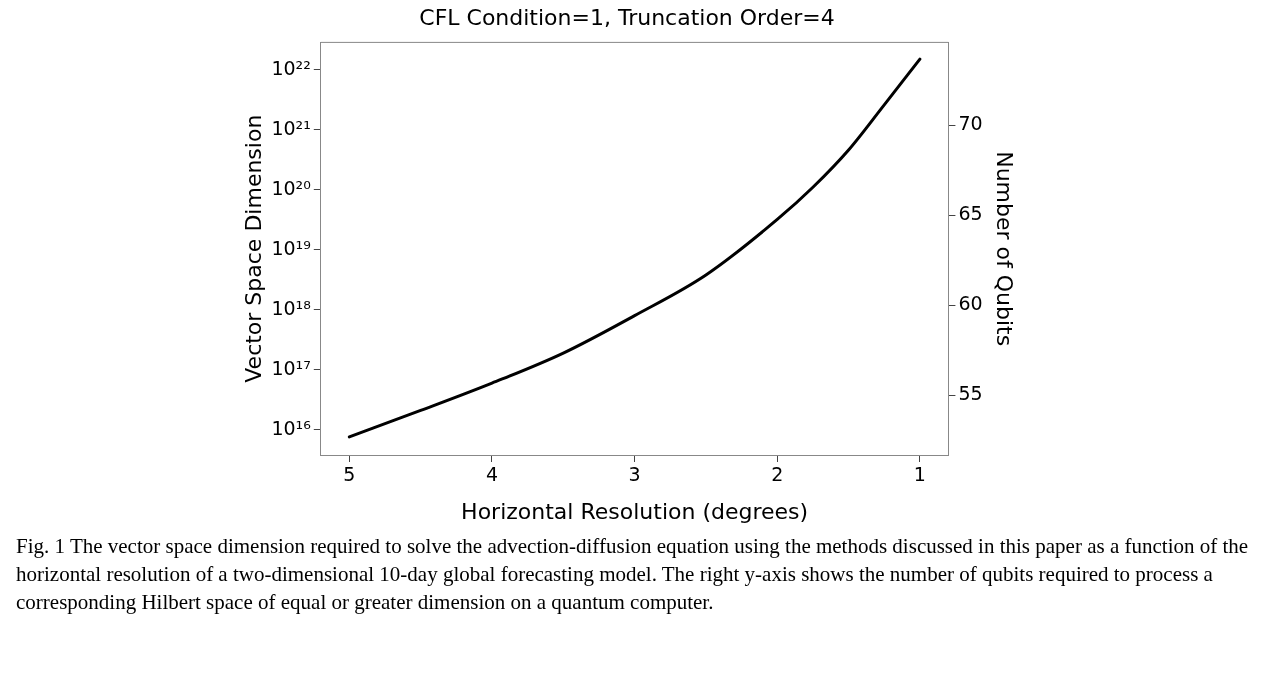  Describe the element at coordinates (349, 474) in the screenshot. I see `x-tick-label: 5` at that location.